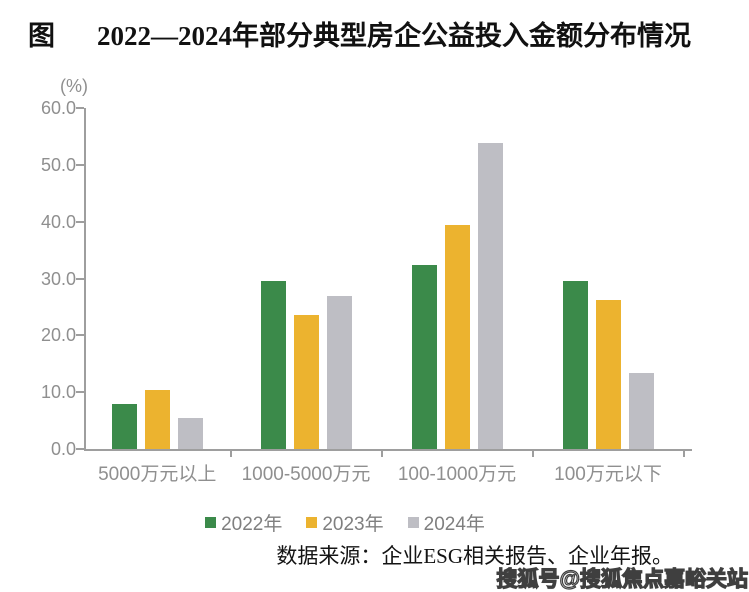  What do you see at coordinates (622, 579) in the screenshot?
I see `watermark-text: 搜狐号@搜狐焦点嘉峪关站` at bounding box center [622, 579].